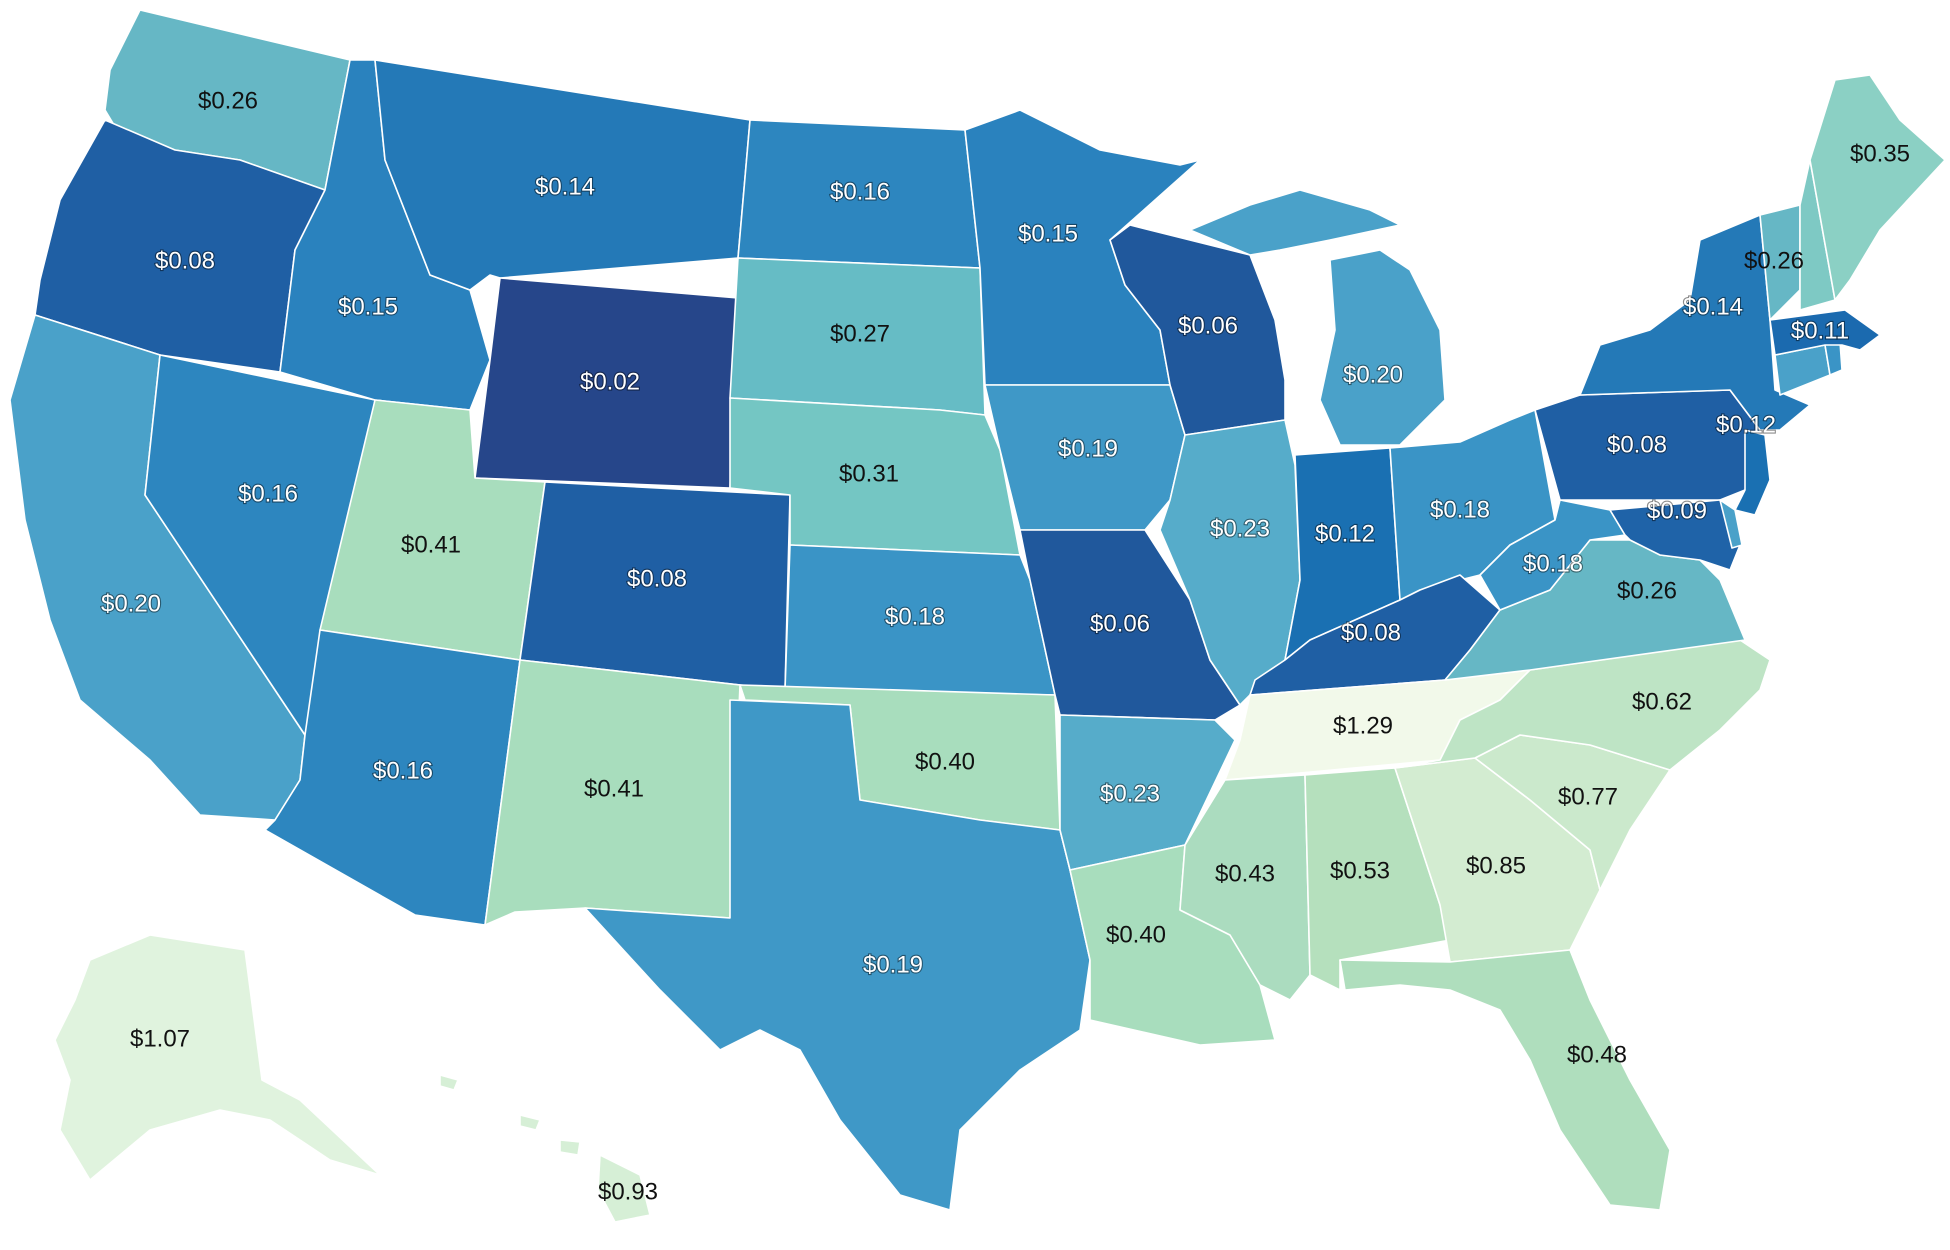 This screenshot has height=1250, width=1950. What do you see at coordinates (1582, 705) in the screenshot?
I see `state-nc` at bounding box center [1582, 705].